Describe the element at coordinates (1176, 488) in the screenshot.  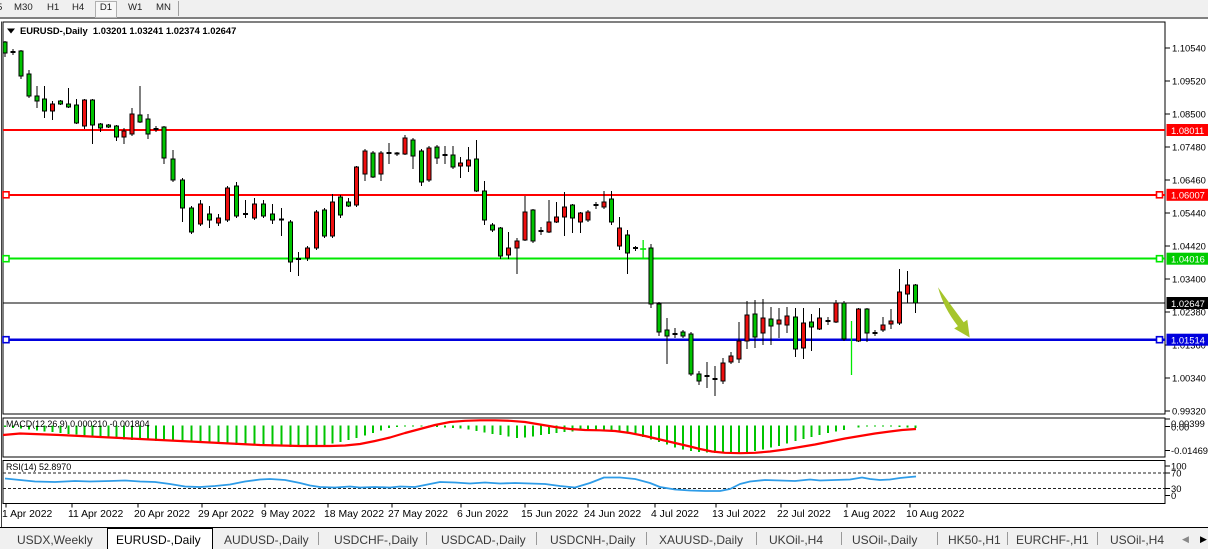
I see `svg-text: 30` at that location.